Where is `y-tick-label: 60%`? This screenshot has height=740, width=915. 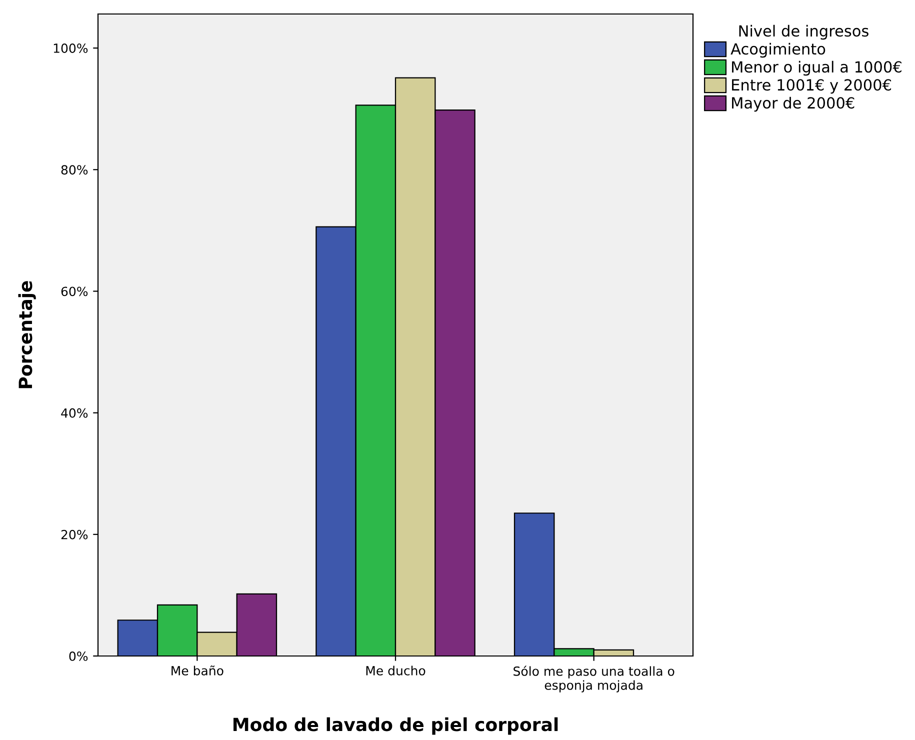 y-tick-label: 60% is located at coordinates (74, 291).